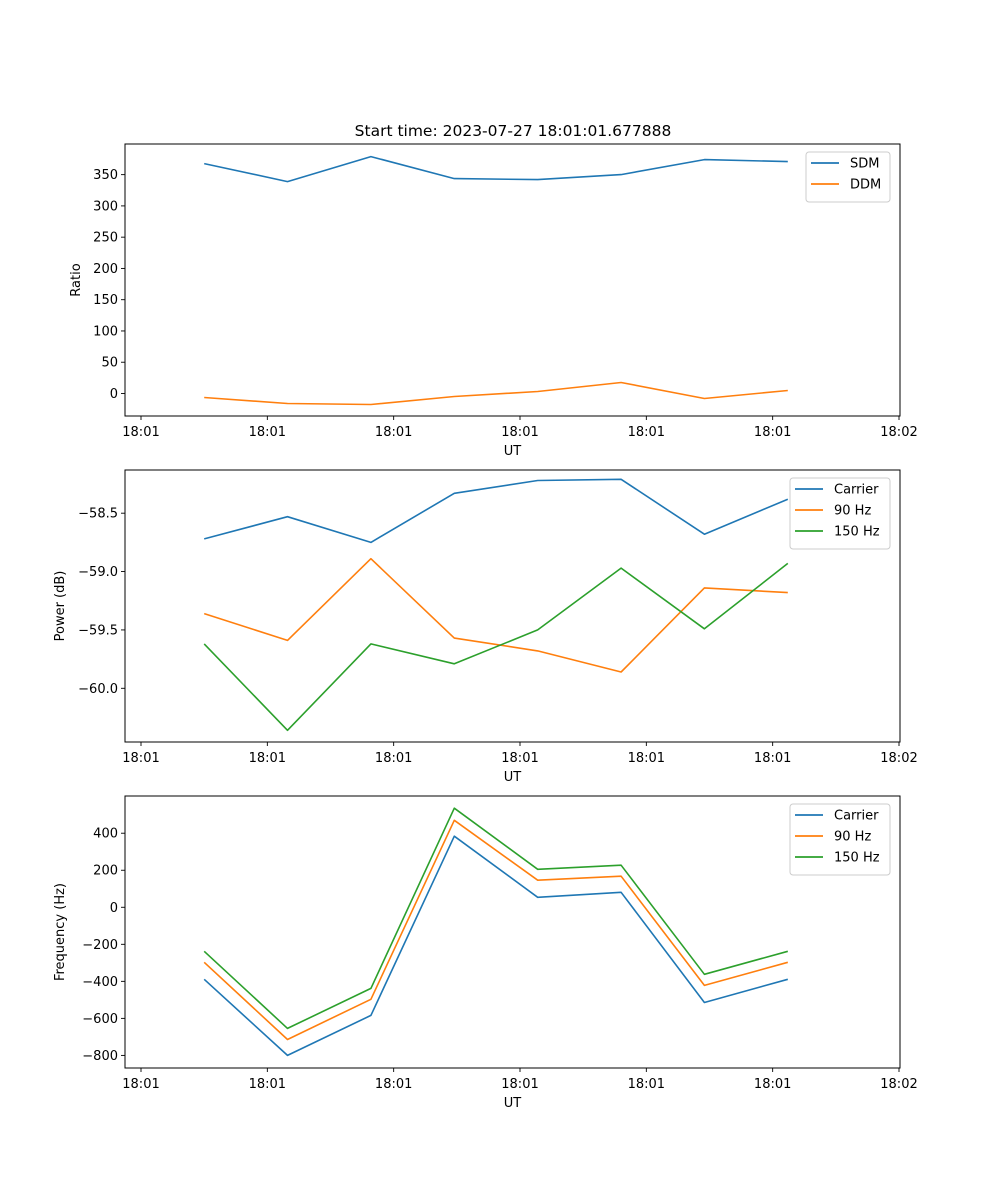  I want to click on y-tick-label: −600, so click(100, 1019).